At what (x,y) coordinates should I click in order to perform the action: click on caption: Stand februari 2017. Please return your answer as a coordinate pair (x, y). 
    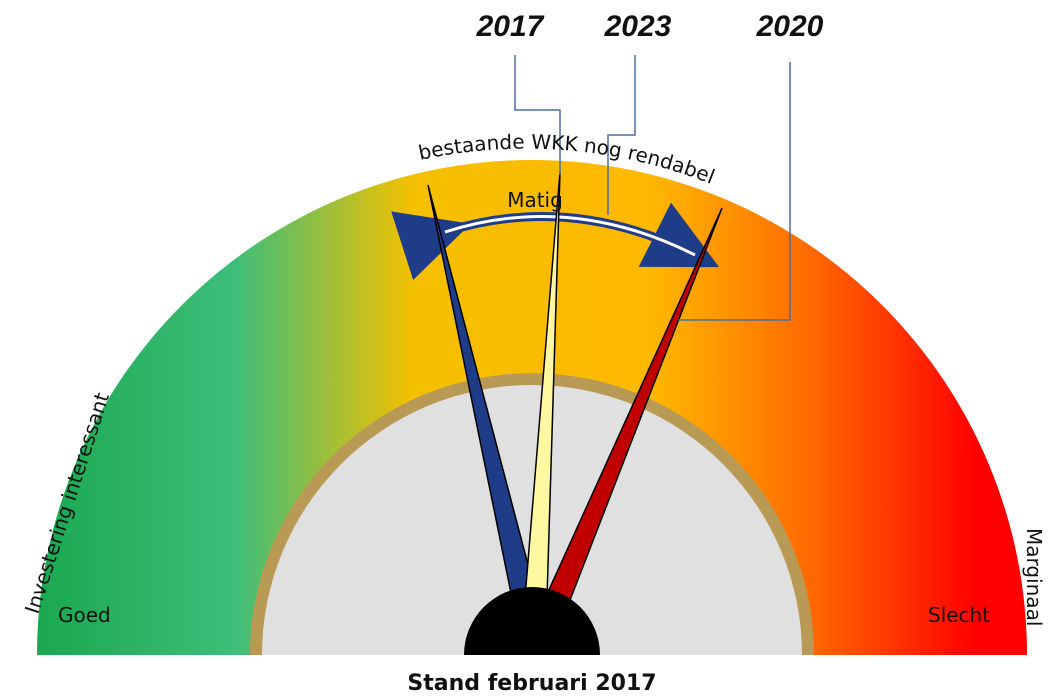
    Looking at the image, I should click on (531, 683).